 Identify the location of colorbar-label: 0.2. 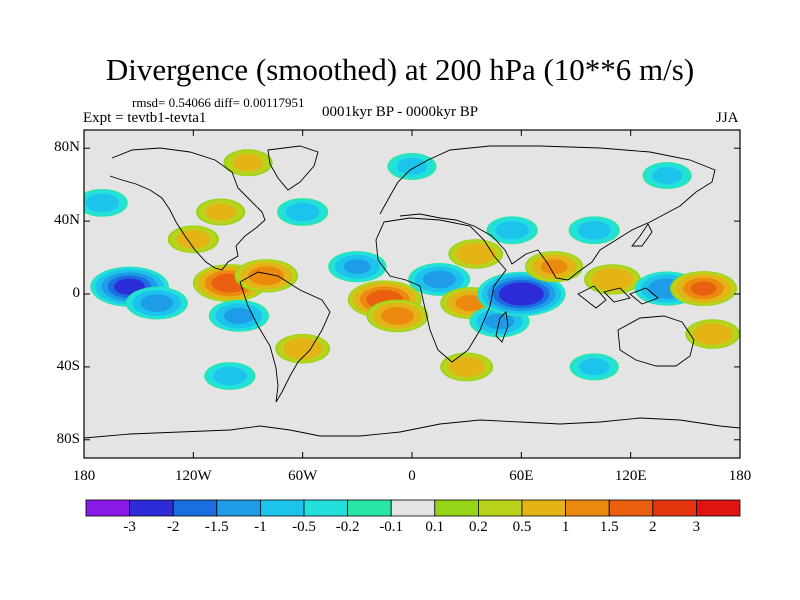
(478, 527).